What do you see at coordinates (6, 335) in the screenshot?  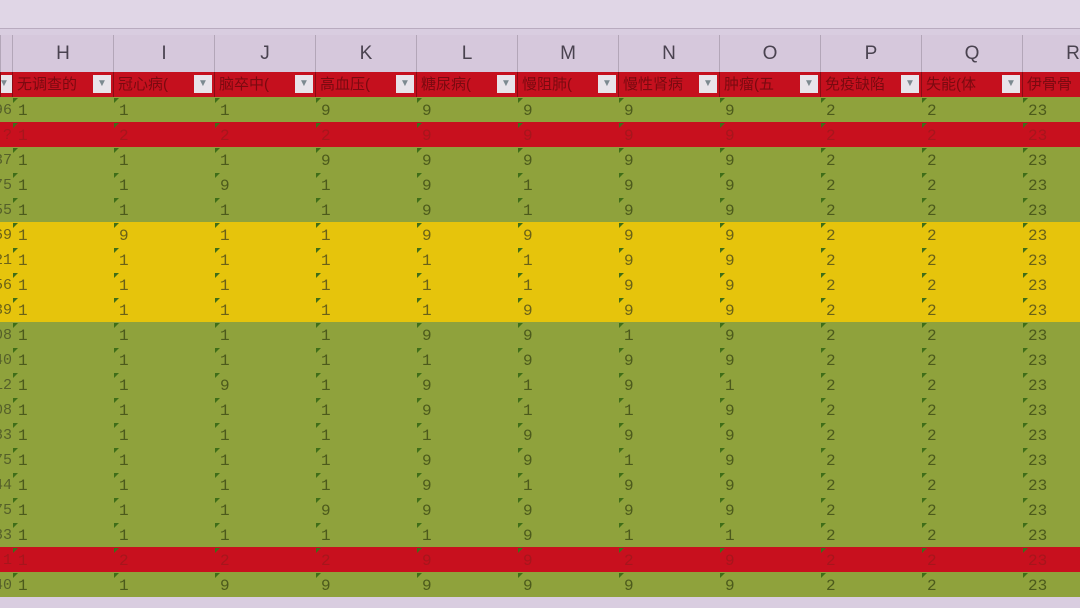 I see `table-cell: 08` at bounding box center [6, 335].